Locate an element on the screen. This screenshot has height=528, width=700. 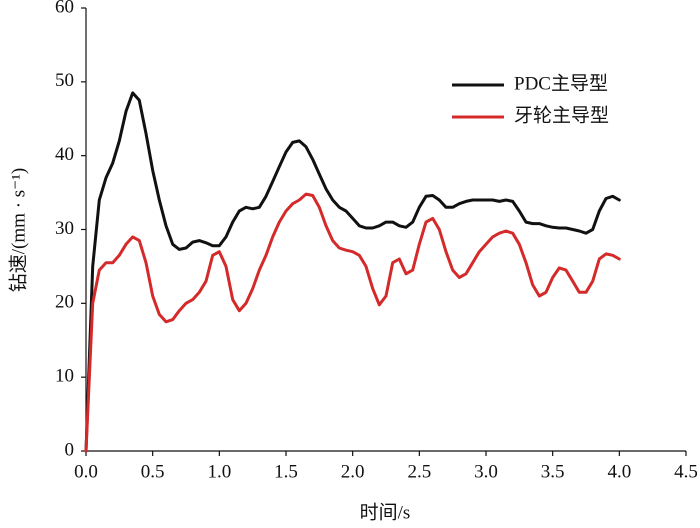
x-tick-label: 3.0 is located at coordinates (486, 471).